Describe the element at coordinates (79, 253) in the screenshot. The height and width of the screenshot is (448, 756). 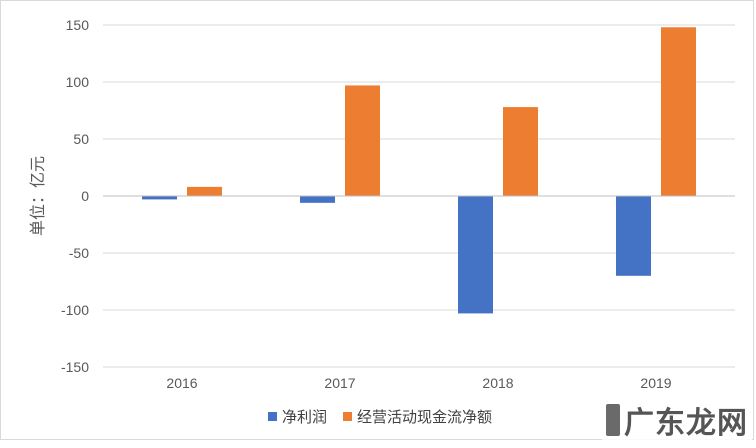
I see `y-tick-label: -50` at that location.